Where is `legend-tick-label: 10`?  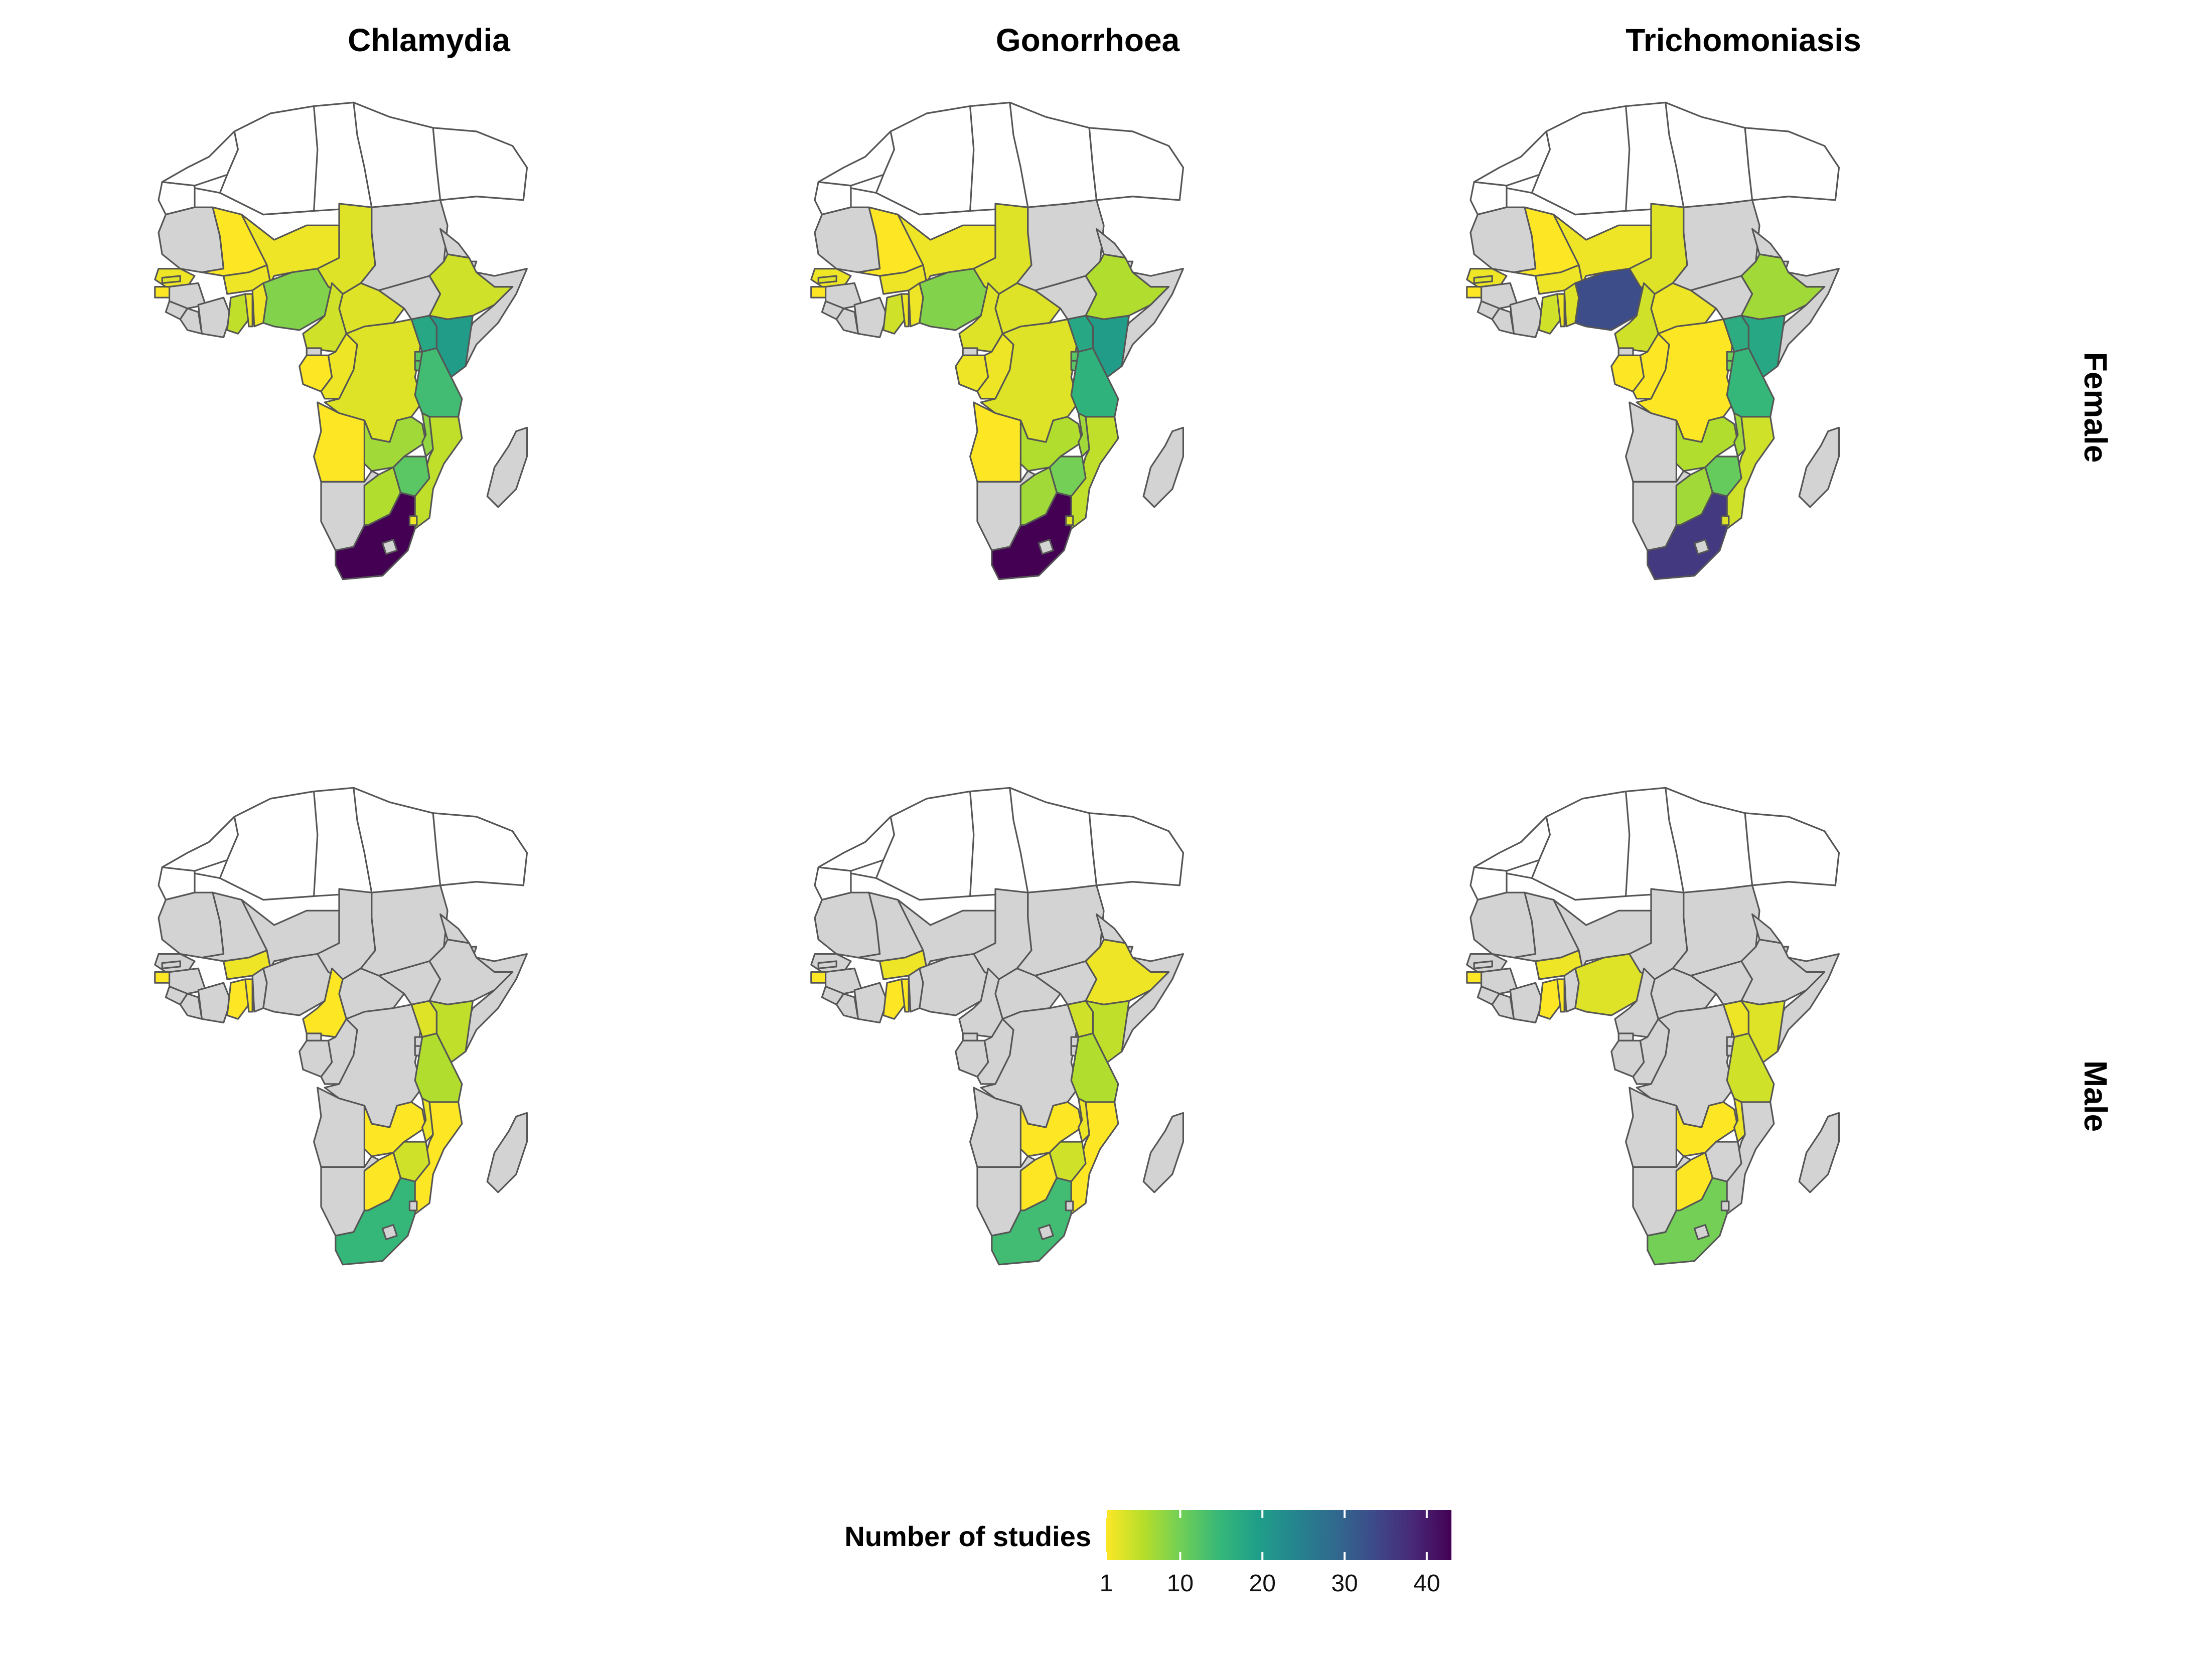 legend-tick-label: 10 is located at coordinates (1180, 1583).